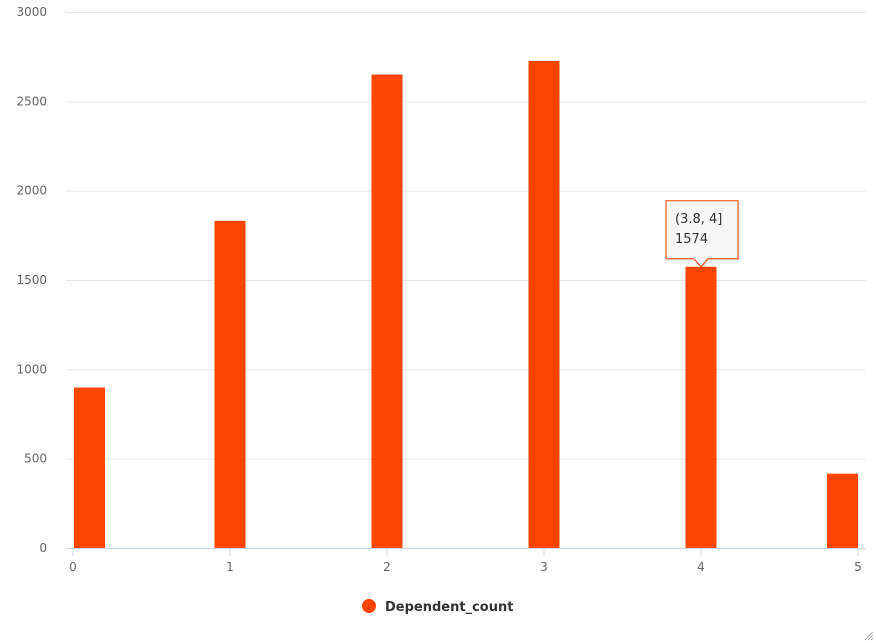 The height and width of the screenshot is (643, 876). I want to click on y-axis-ticks: 0 500 1000 1500 2000 2500 3000, so click(31, 280).